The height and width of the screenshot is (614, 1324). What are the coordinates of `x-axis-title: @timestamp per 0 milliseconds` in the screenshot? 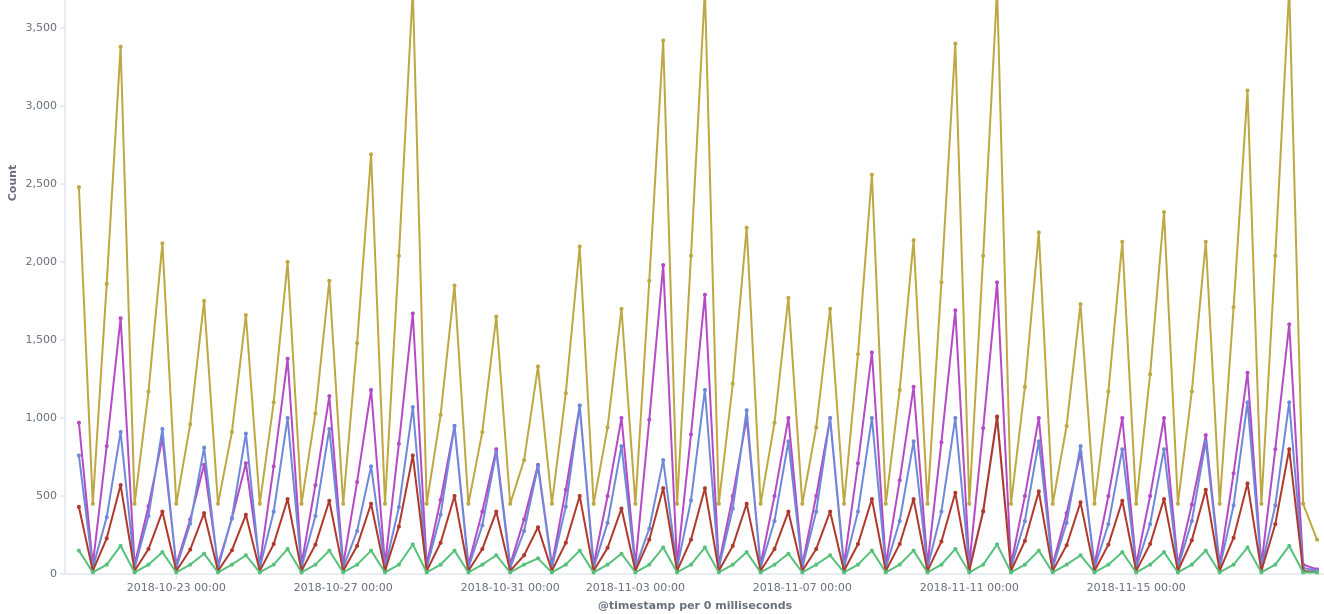 It's located at (695, 605).